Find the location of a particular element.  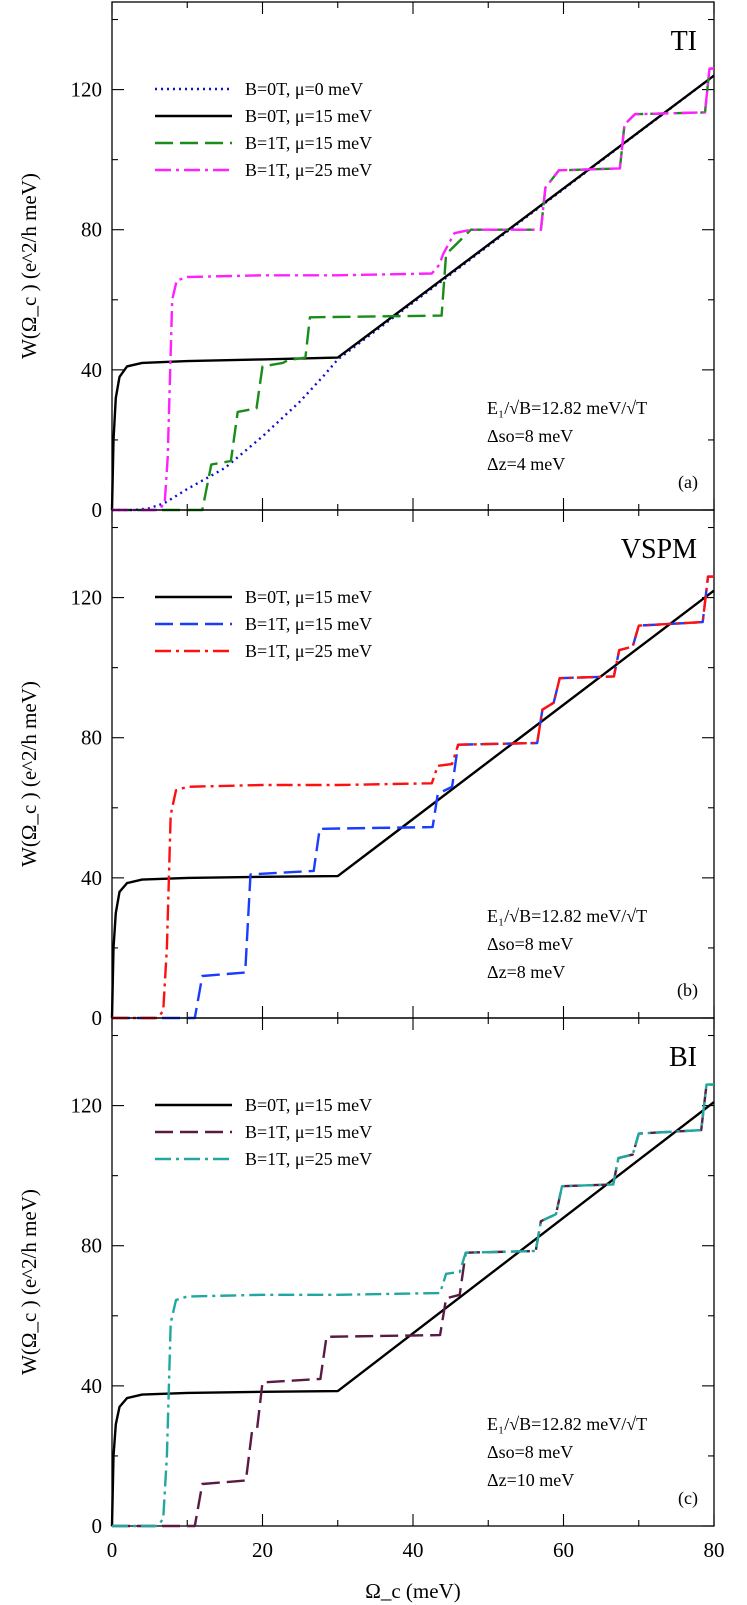

annotation: Δz=4 meV is located at coordinates (526, 464).